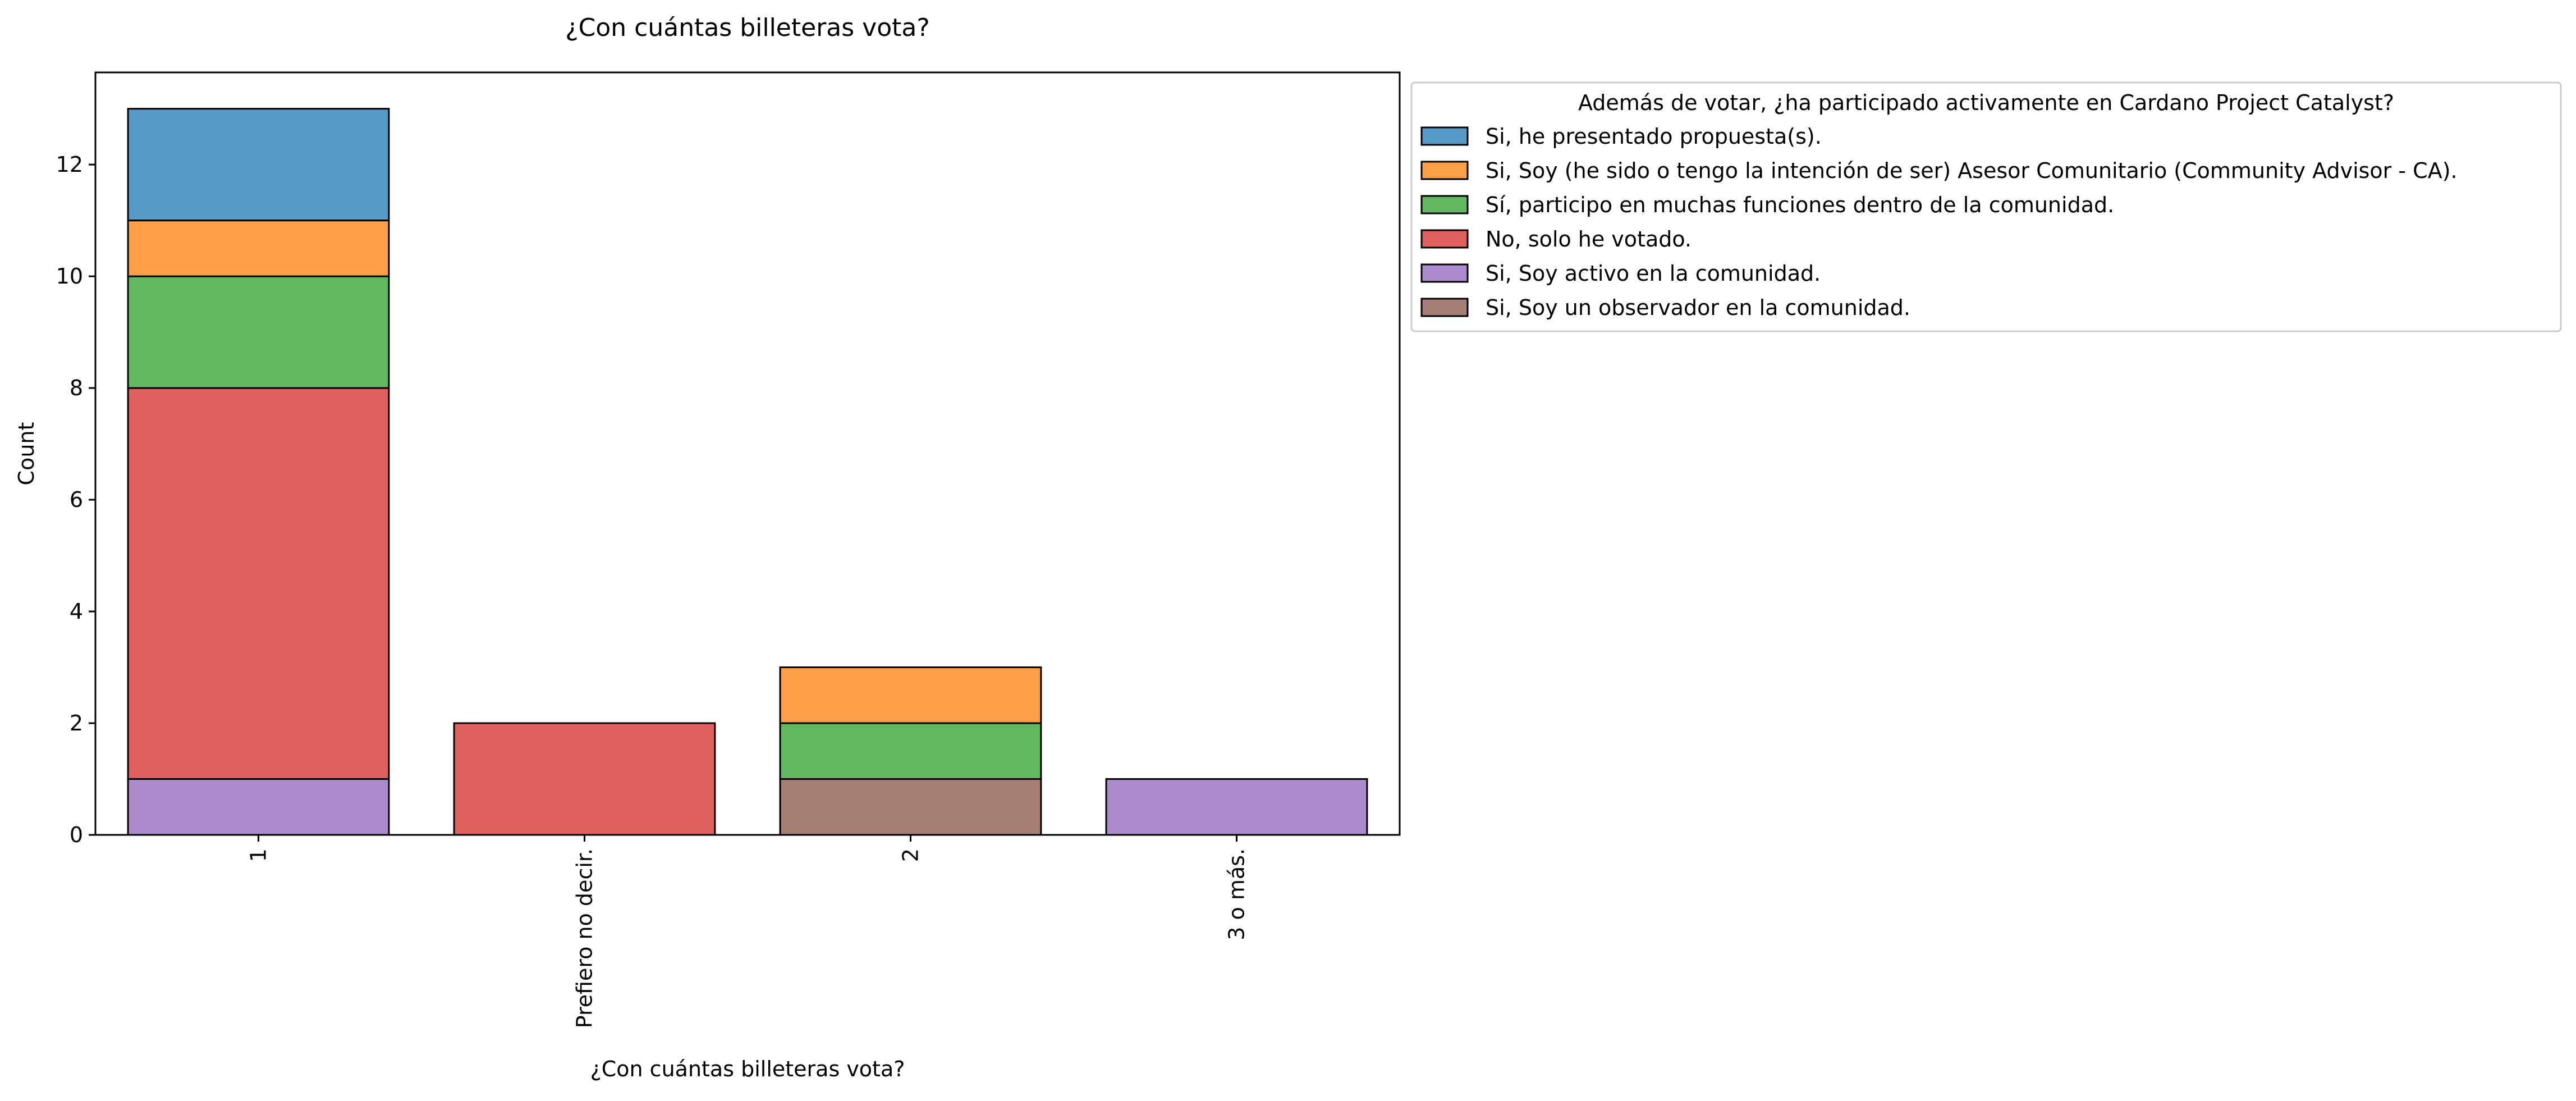 This screenshot has height=1101, width=2576. Describe the element at coordinates (584, 938) in the screenshot. I see `x-tick-label: Prefiero no decir.` at that location.